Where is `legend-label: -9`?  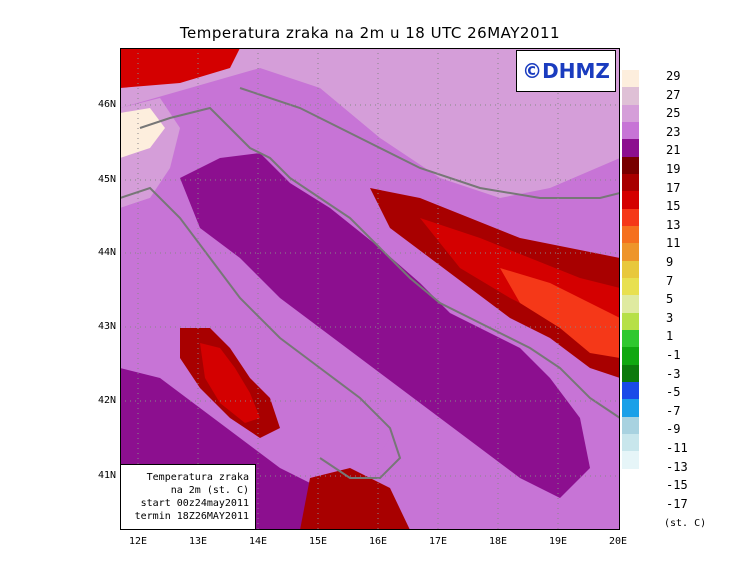
legend-label: -9 is located at coordinates (673, 429).